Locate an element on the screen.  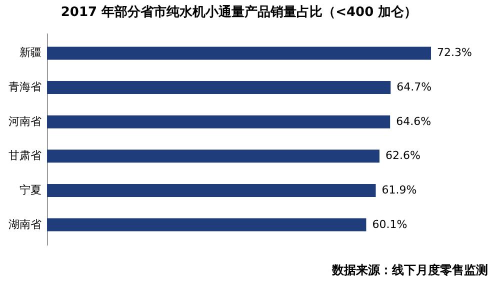
data-label: 64.7% is located at coordinates (414, 87).